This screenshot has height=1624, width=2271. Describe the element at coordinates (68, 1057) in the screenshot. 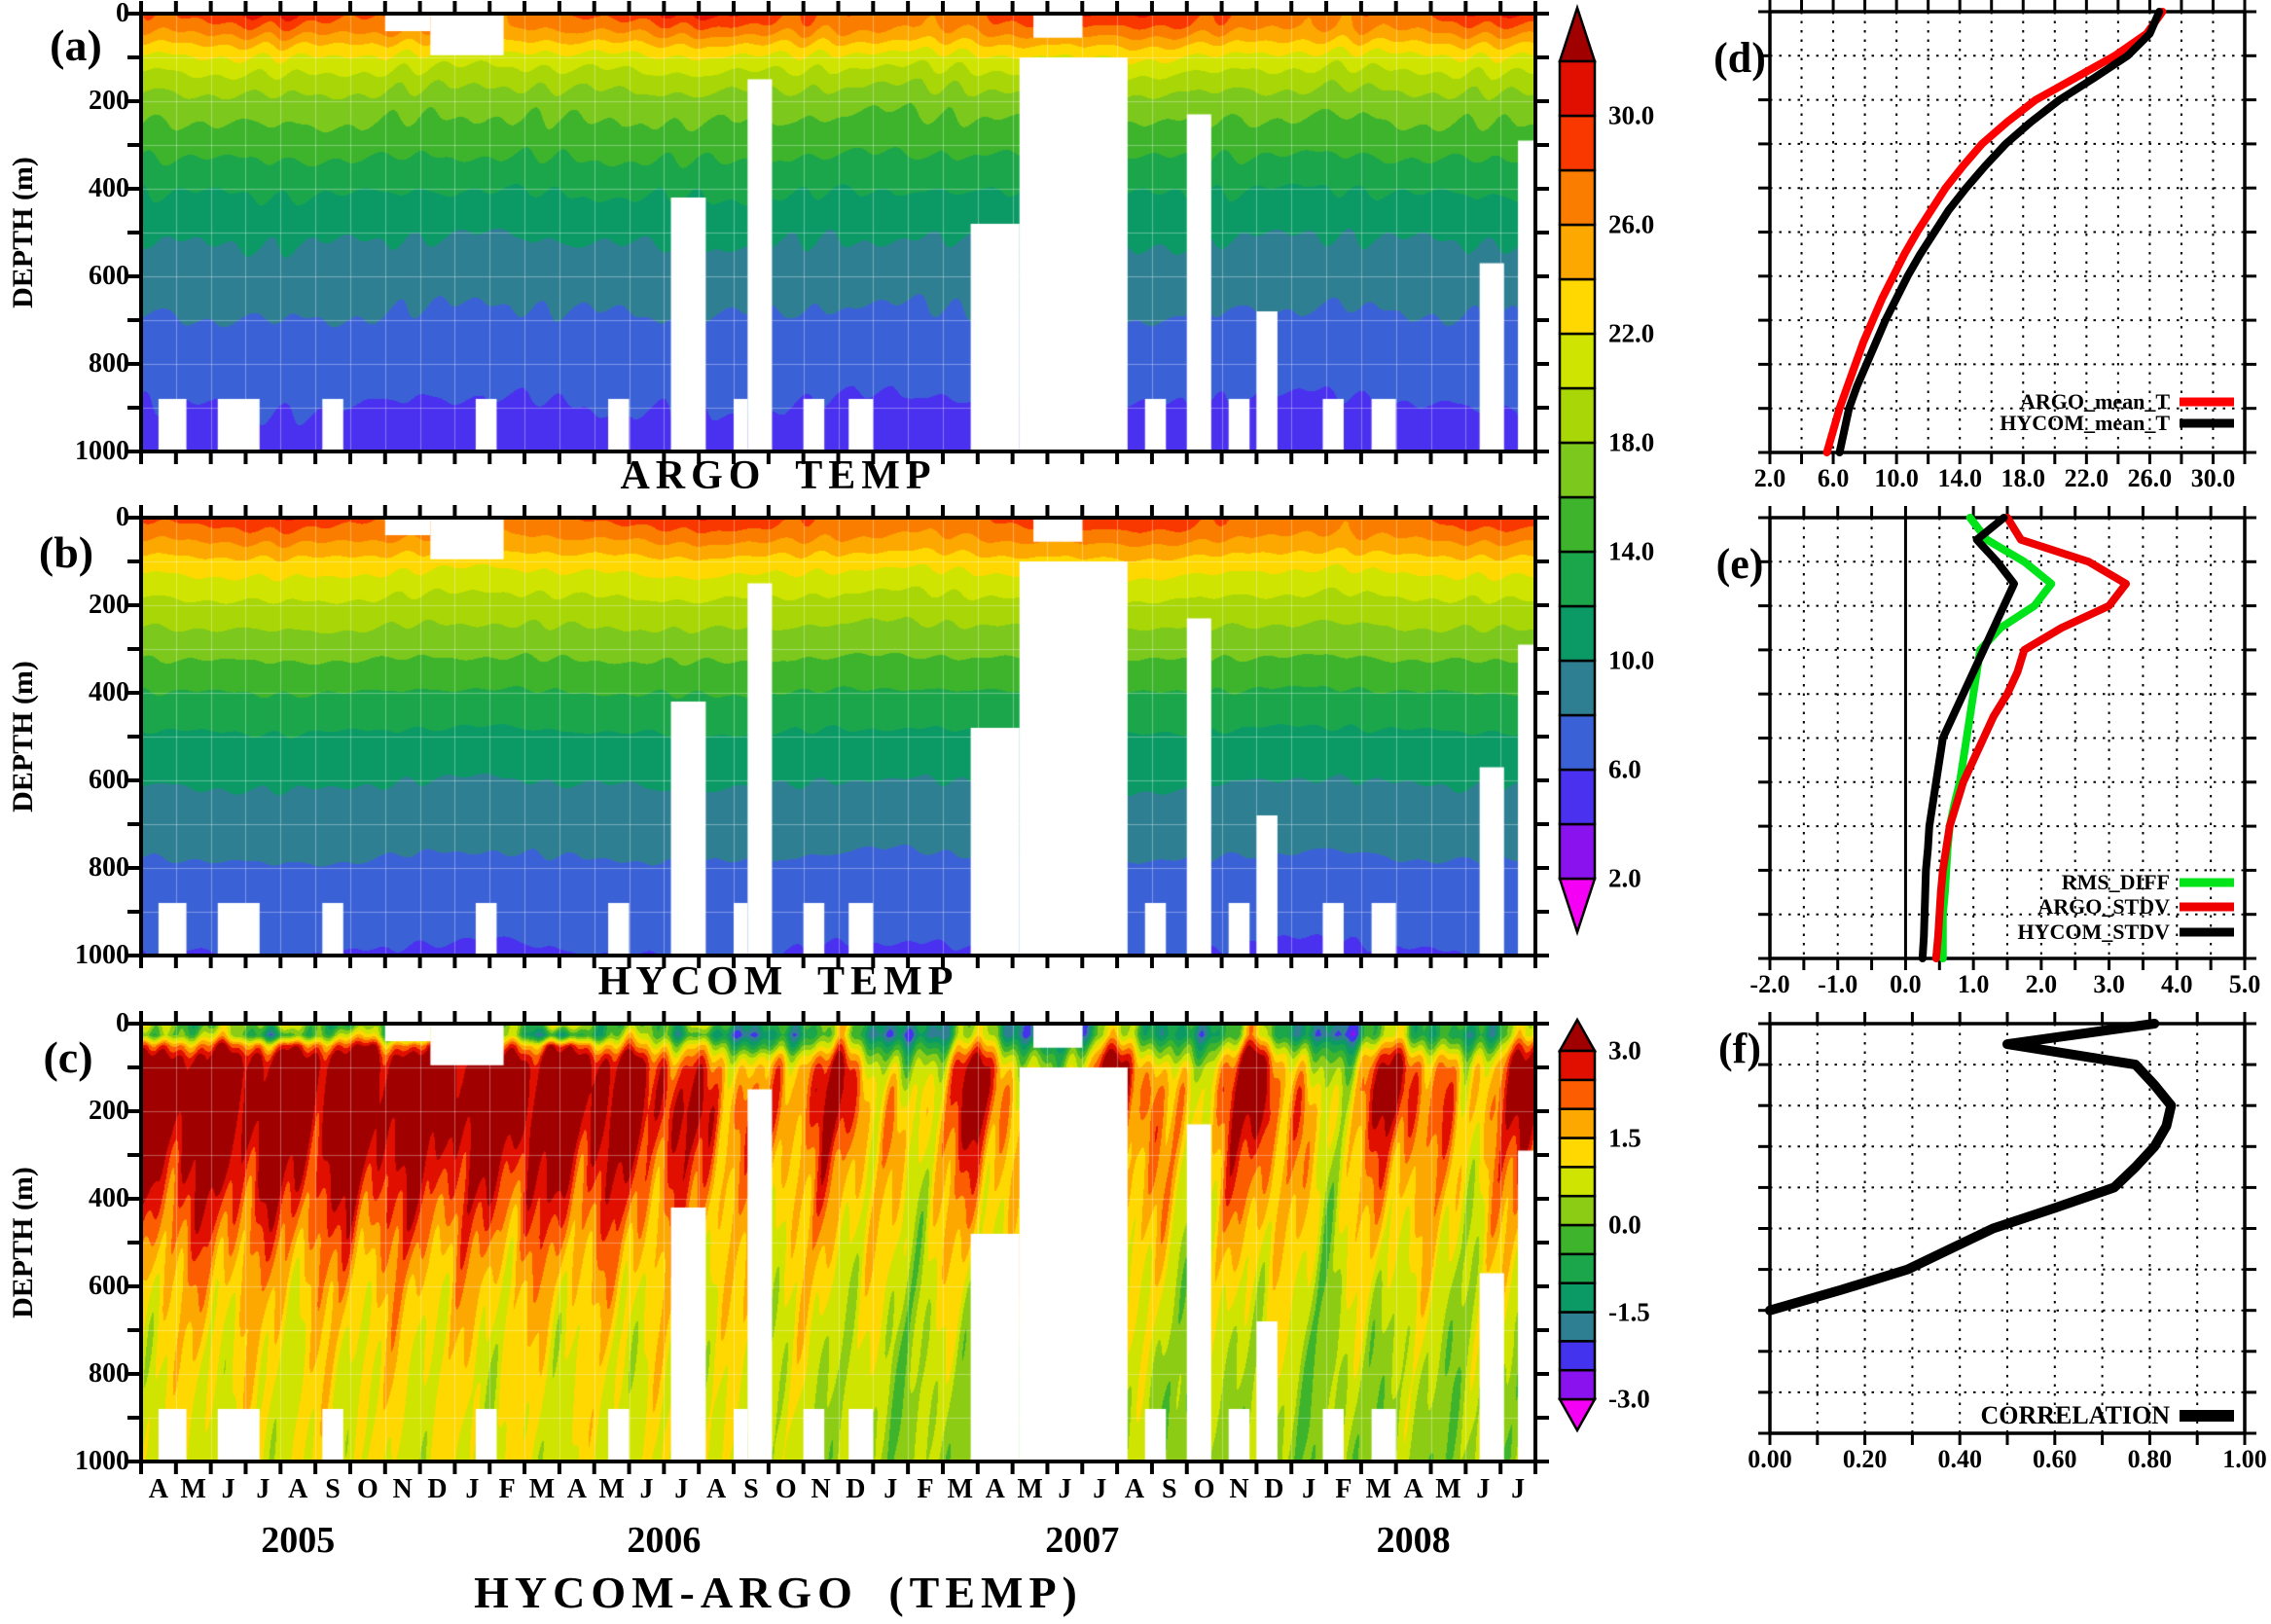

I see `panel-letter-c: (c)` at that location.